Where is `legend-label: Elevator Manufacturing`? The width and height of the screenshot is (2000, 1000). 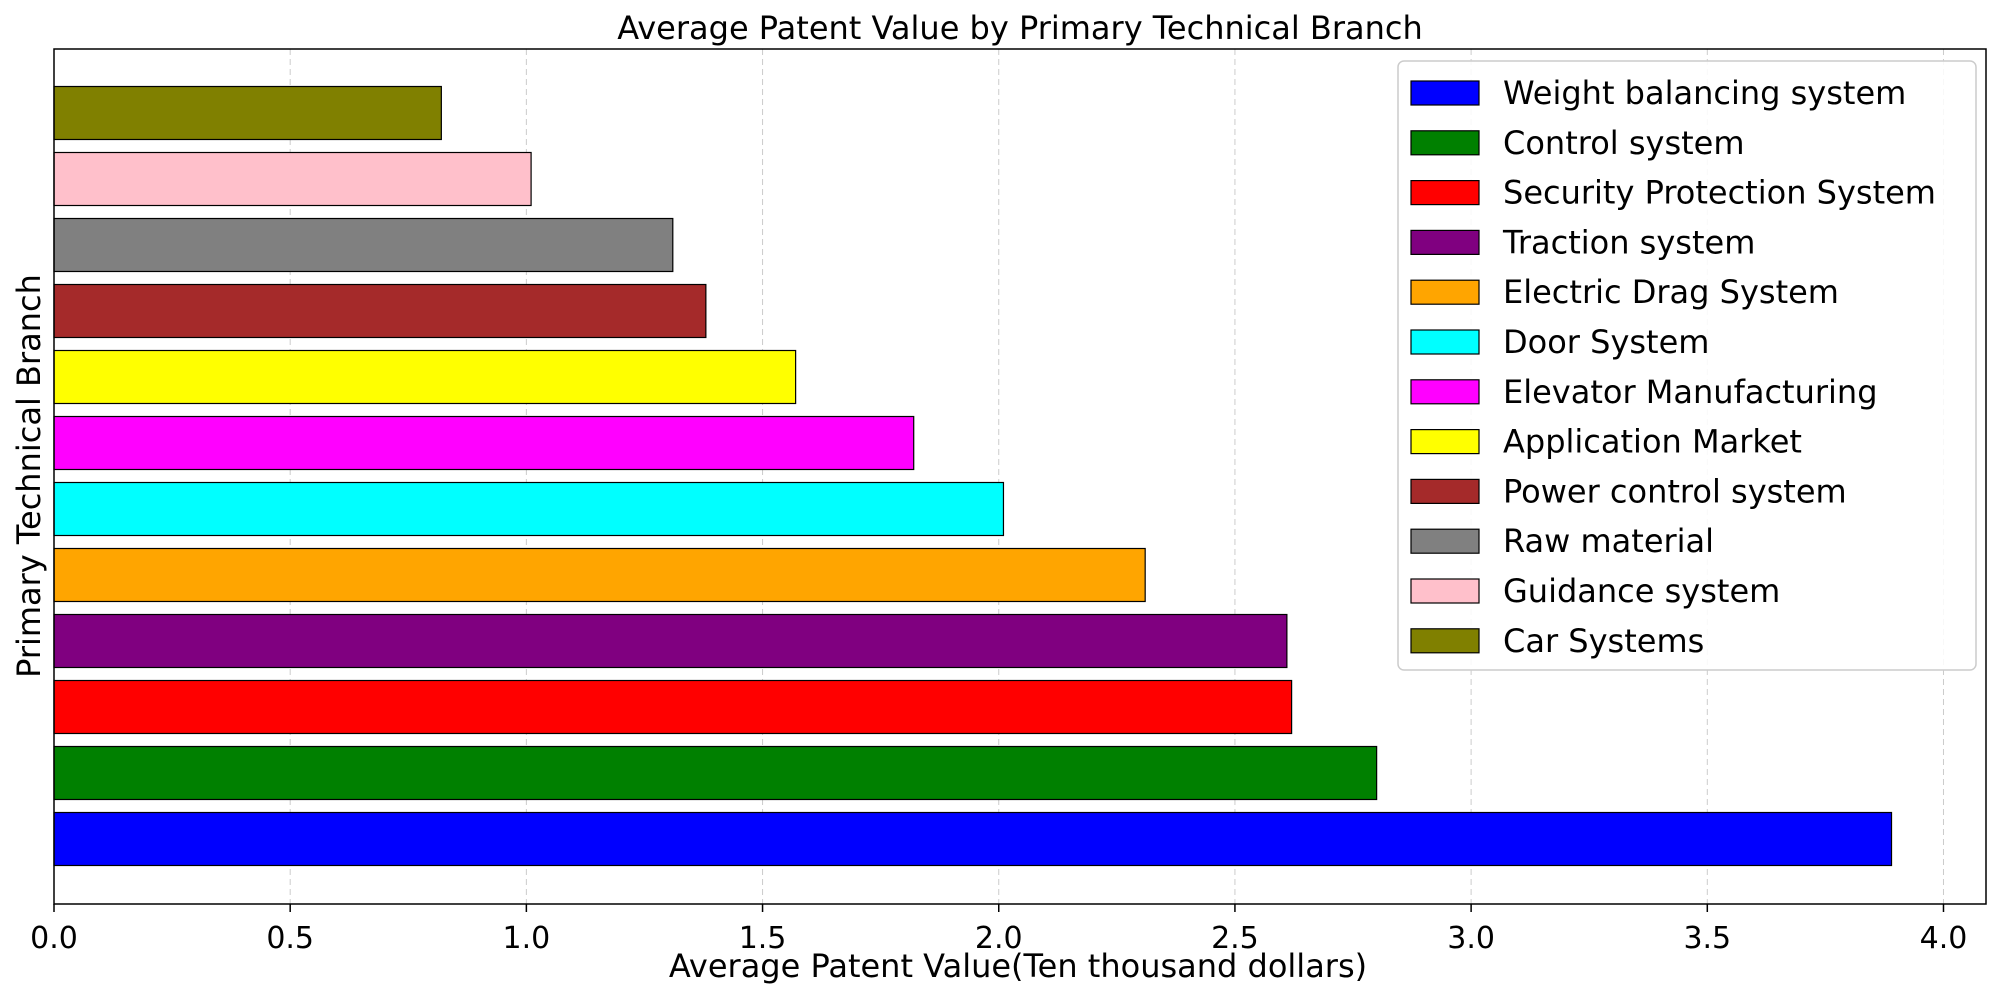
legend-label: Elevator Manufacturing is located at coordinates (1690, 392).